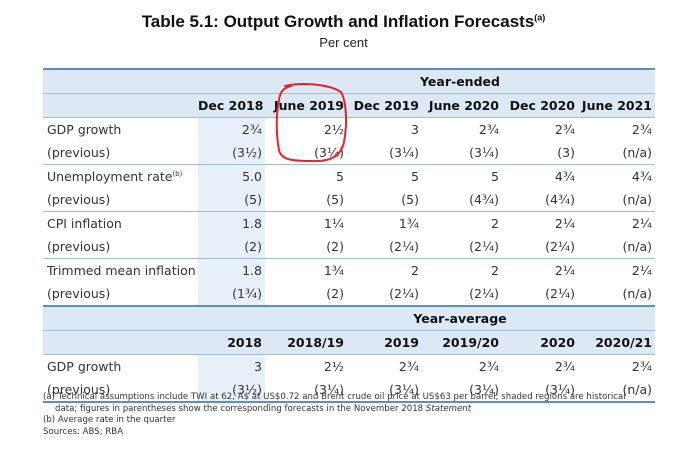 This screenshot has width=687, height=460. I want to click on col-header: 2018, so click(231, 342).